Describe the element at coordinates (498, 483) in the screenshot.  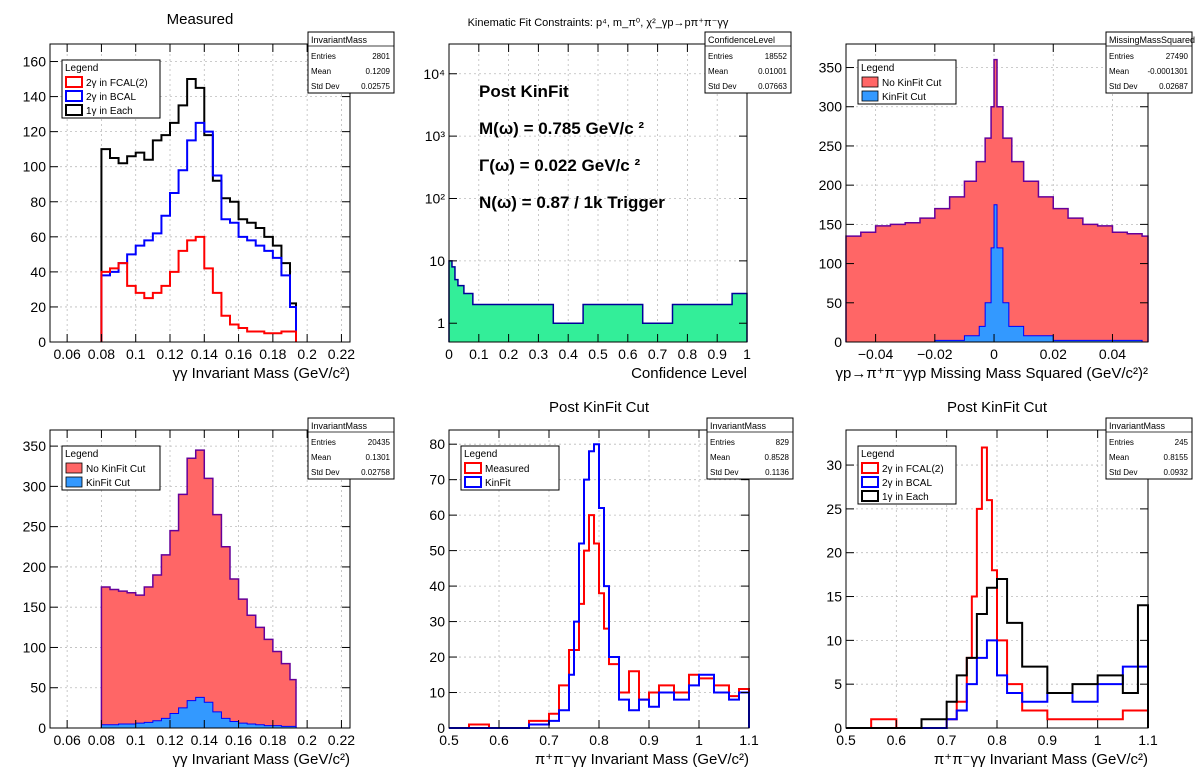
I see `legend-label: KinFit` at that location.